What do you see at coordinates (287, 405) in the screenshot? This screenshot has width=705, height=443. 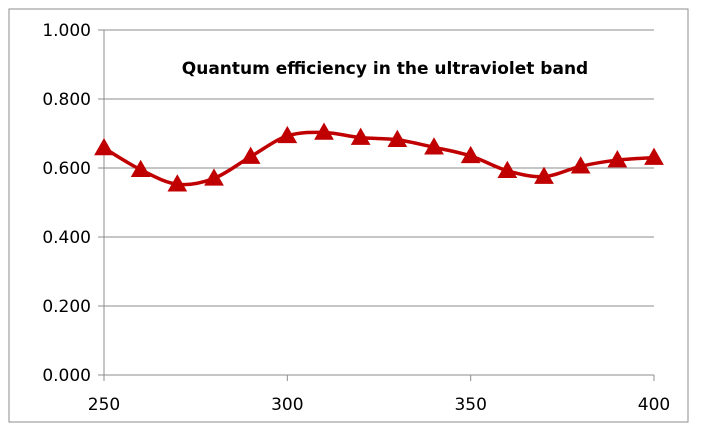 I see `x-tick-label: 300` at bounding box center [287, 405].